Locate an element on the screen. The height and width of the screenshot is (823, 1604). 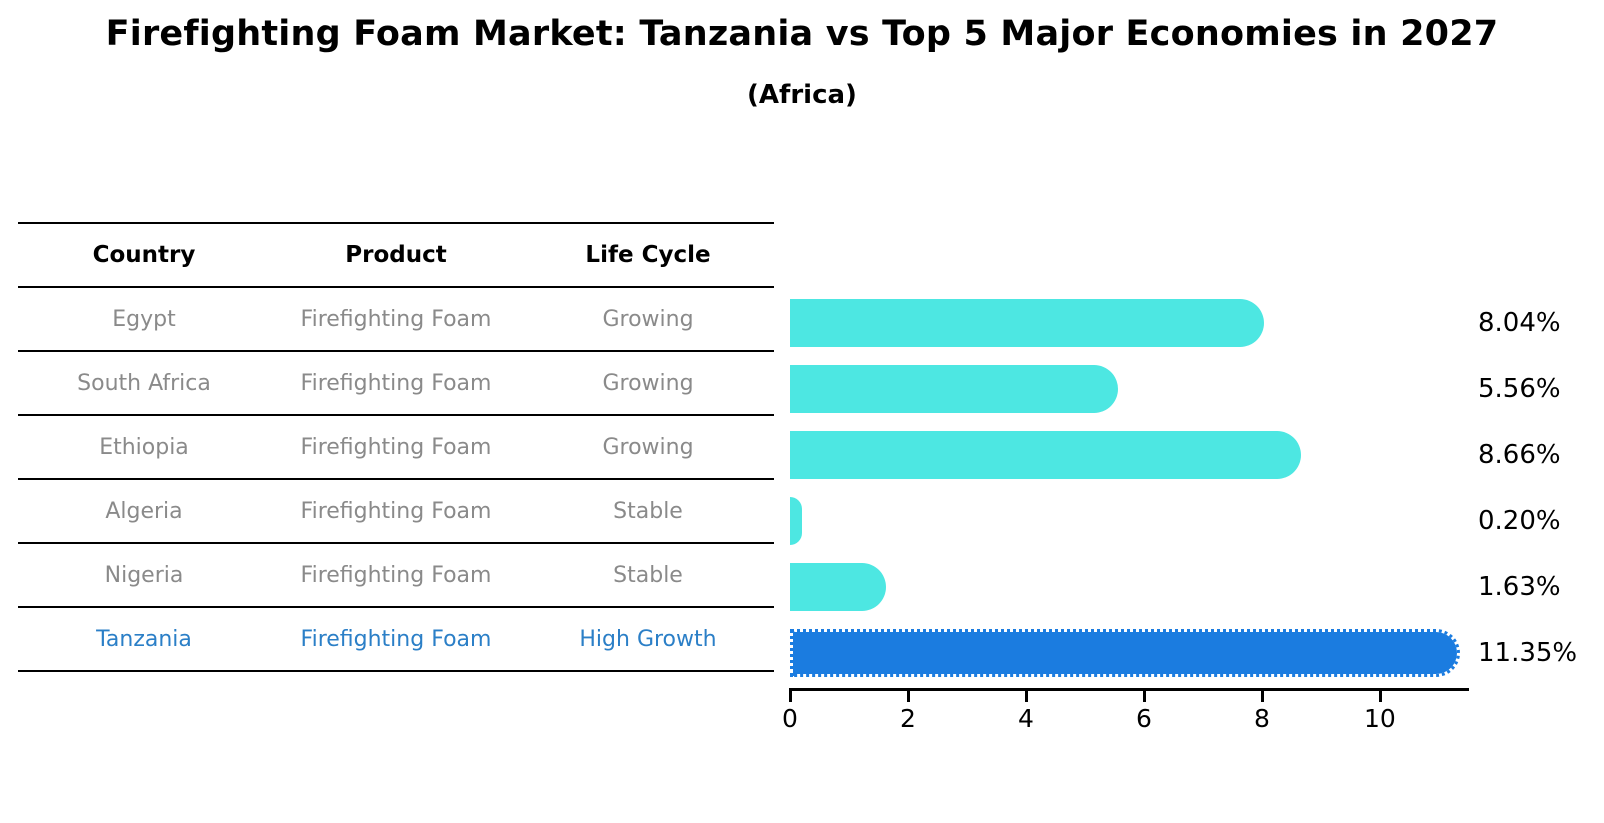
bar-value-label: 8.04% is located at coordinates (1519, 323).